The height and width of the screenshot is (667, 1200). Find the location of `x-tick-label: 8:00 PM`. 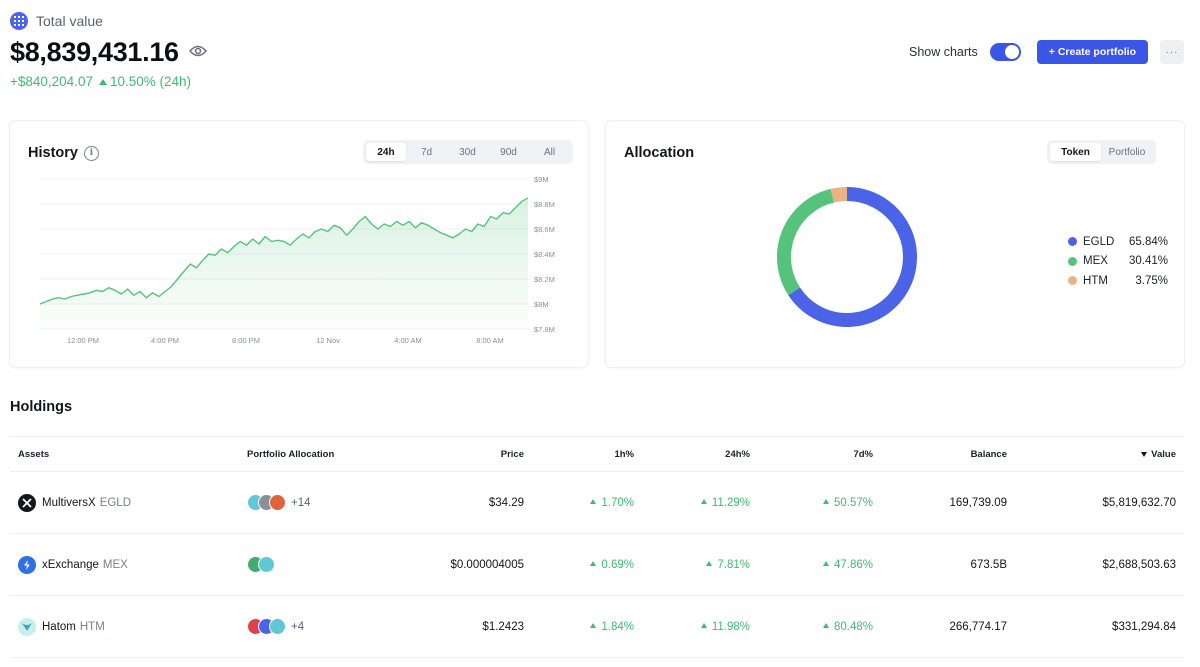

x-tick-label: 8:00 PM is located at coordinates (246, 340).